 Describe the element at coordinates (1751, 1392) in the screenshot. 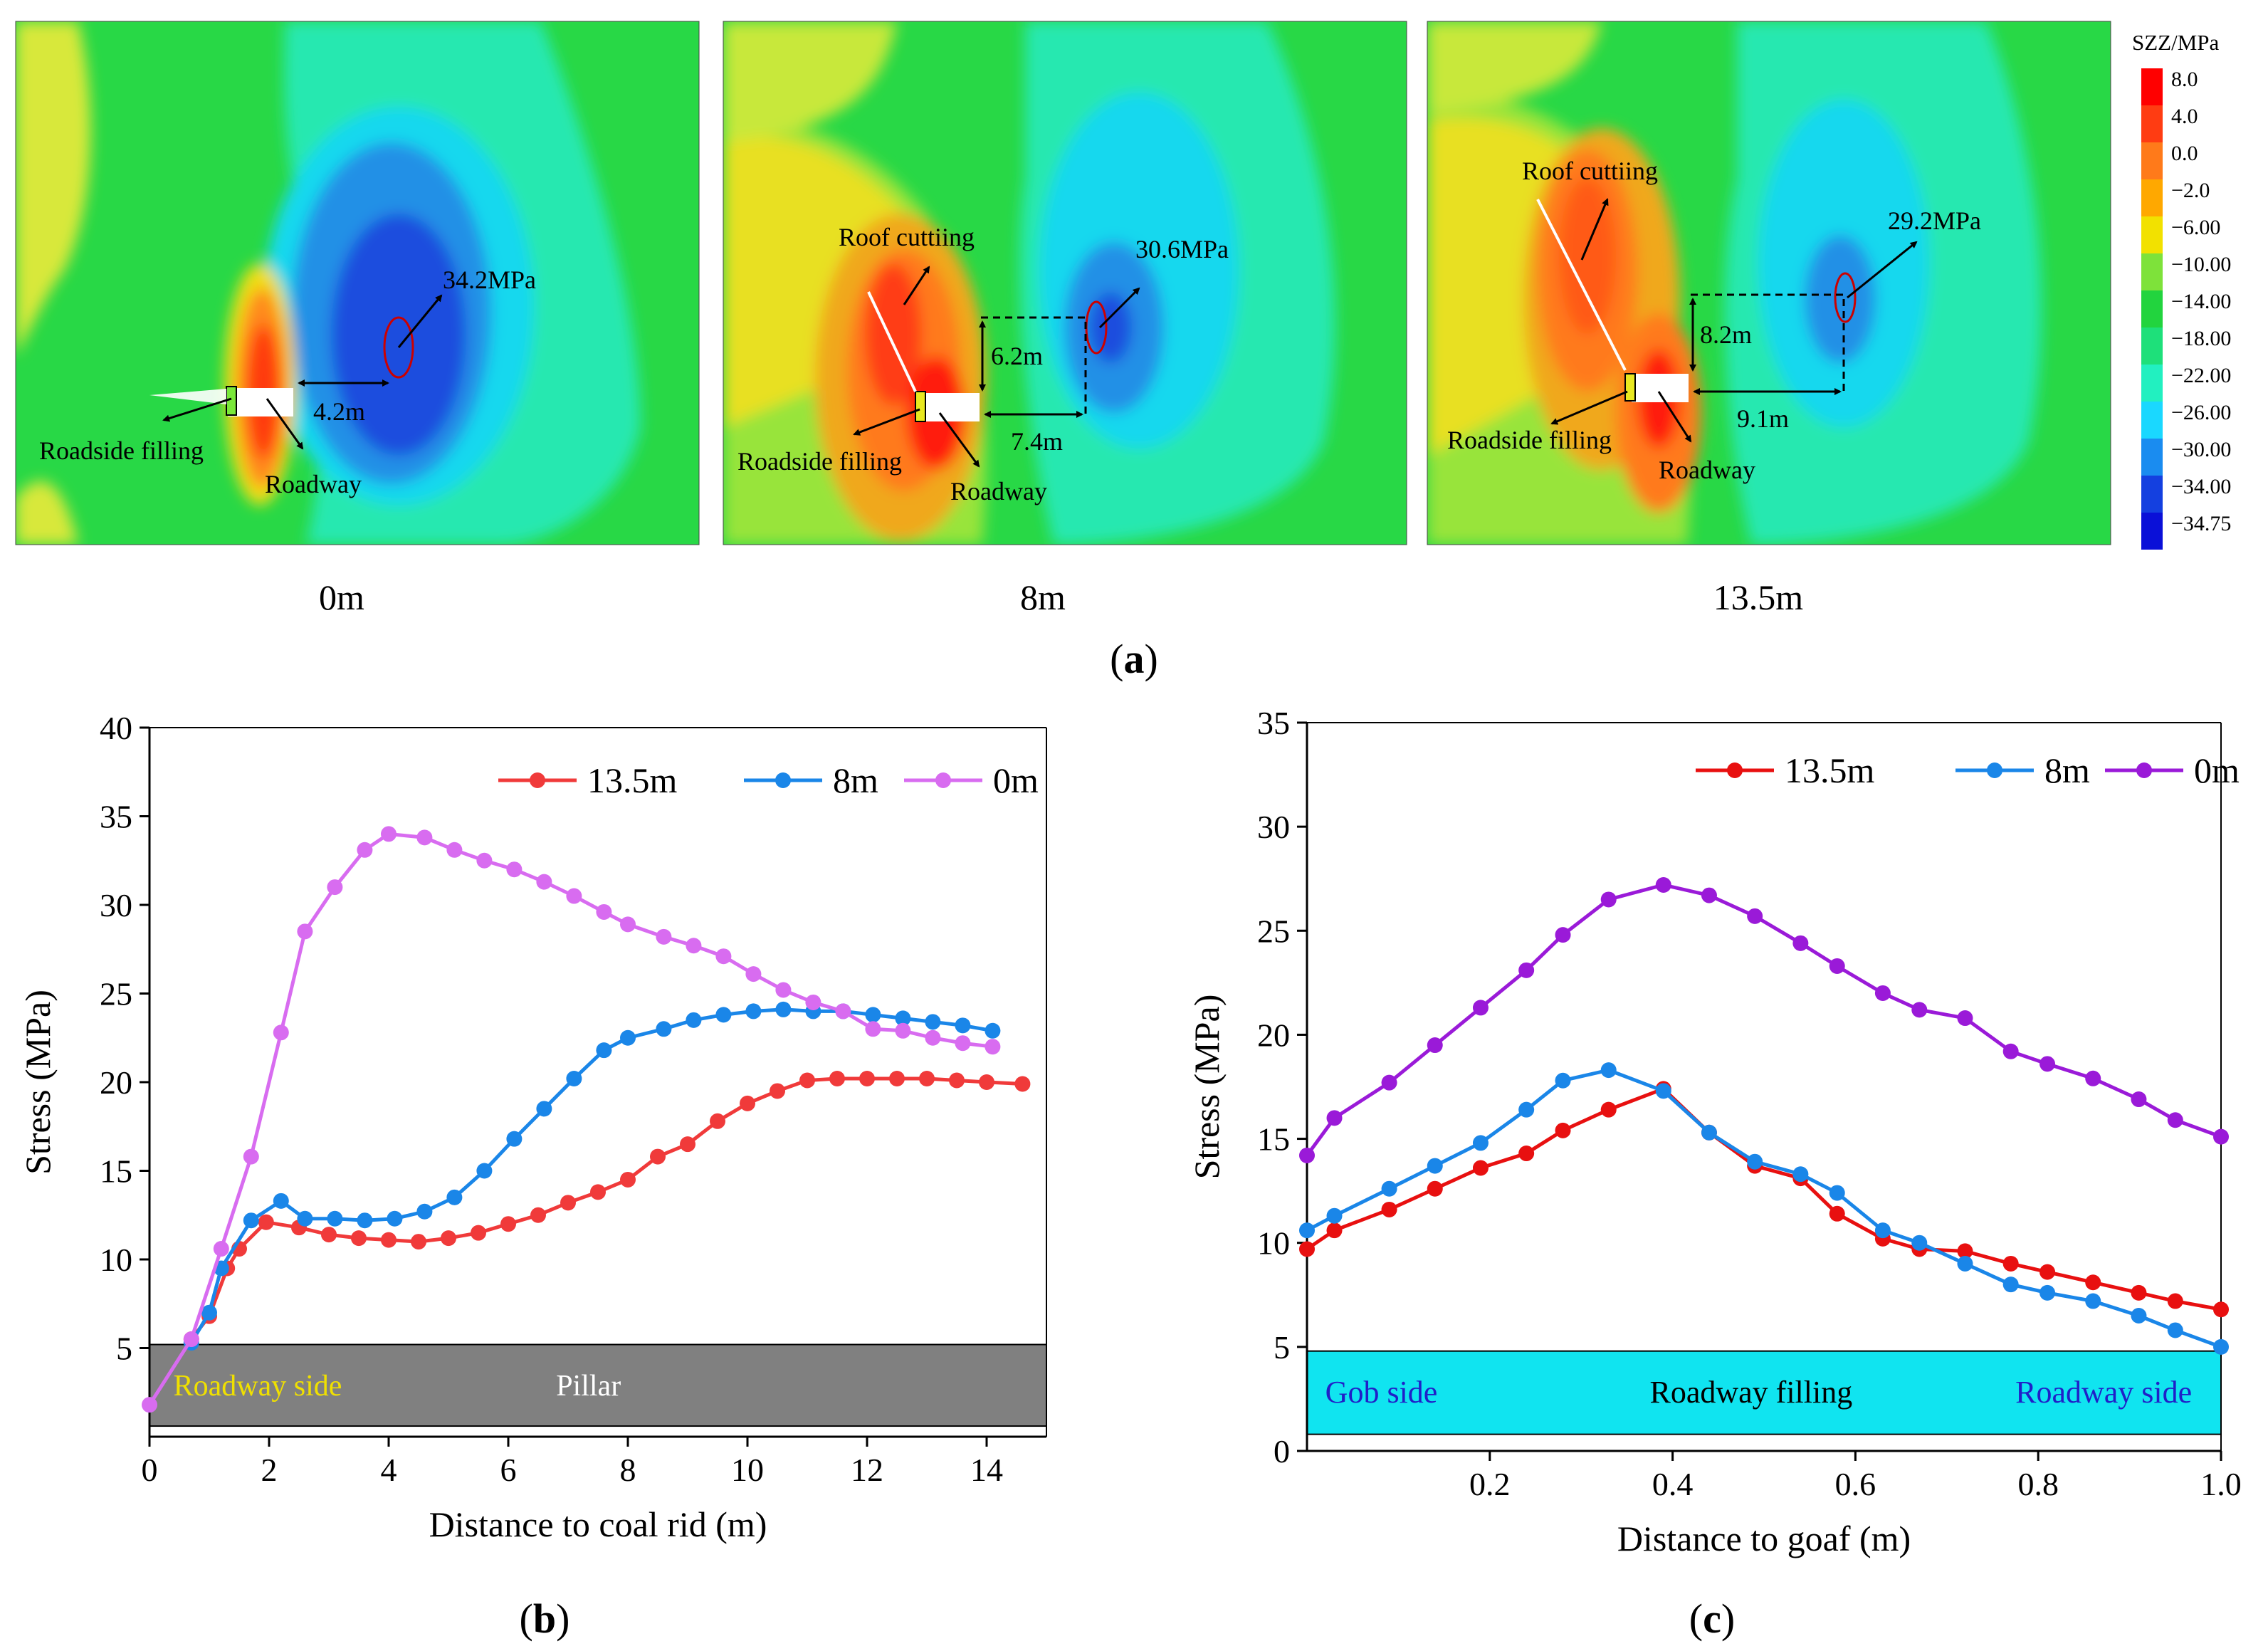

I see `band-label: Roadway filling` at that location.